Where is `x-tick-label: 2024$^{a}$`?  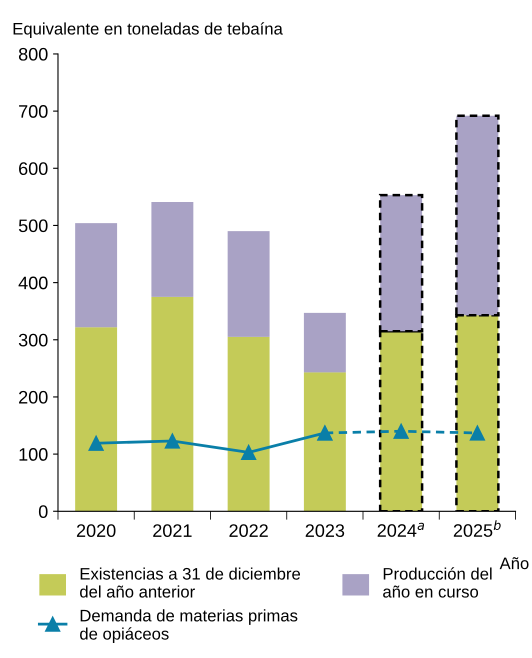 x-tick-label: 2024$^{a}$ is located at coordinates (401, 529).